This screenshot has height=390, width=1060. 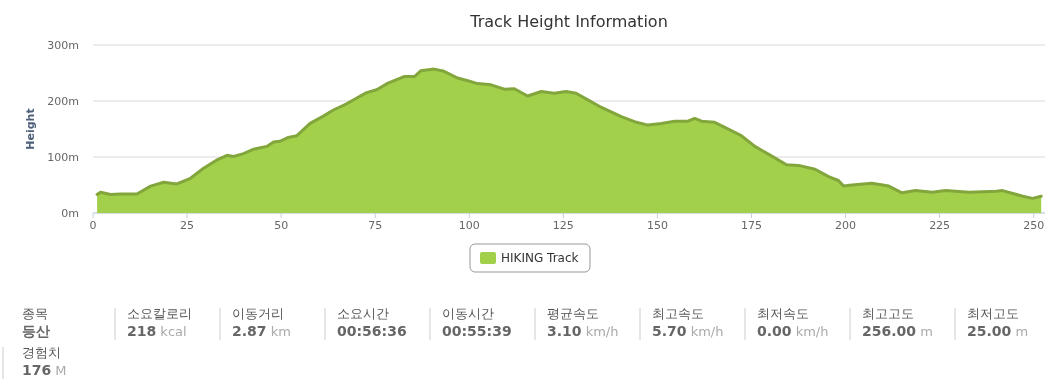 I want to click on x-tick-label: 175, so click(x=751, y=225).